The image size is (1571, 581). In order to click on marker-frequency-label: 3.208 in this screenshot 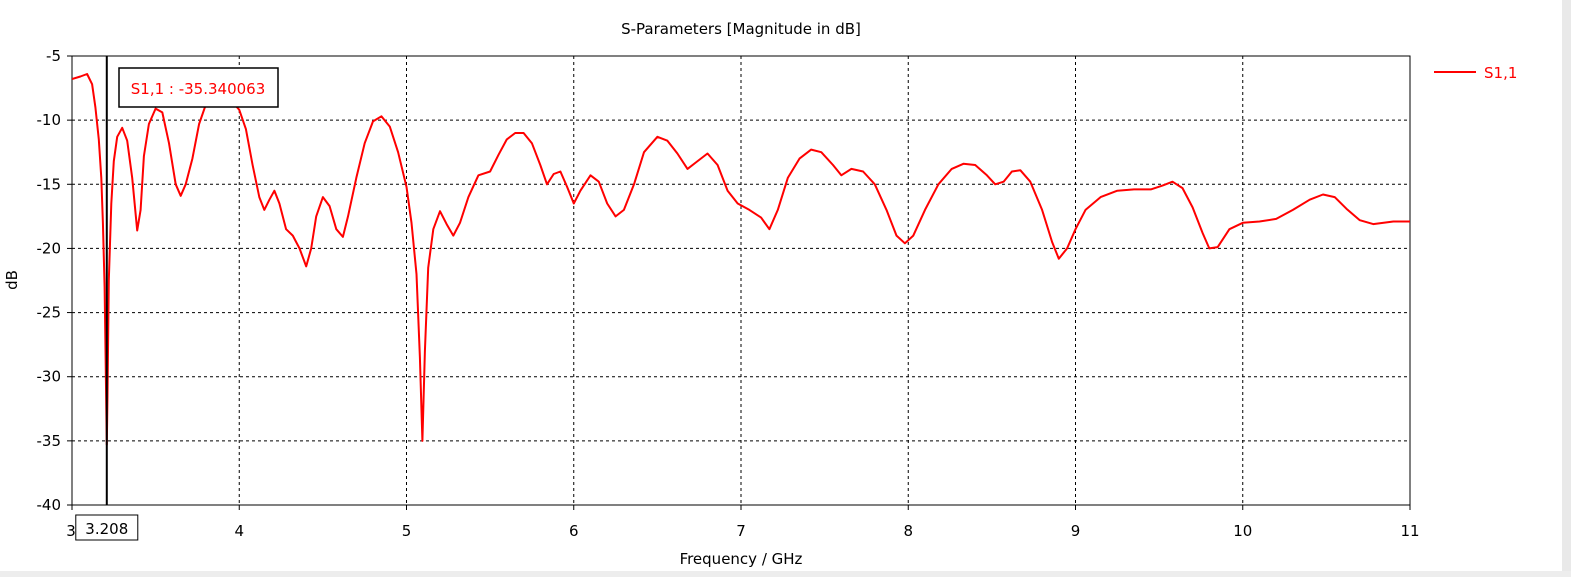, I will do `click(106, 529)`.